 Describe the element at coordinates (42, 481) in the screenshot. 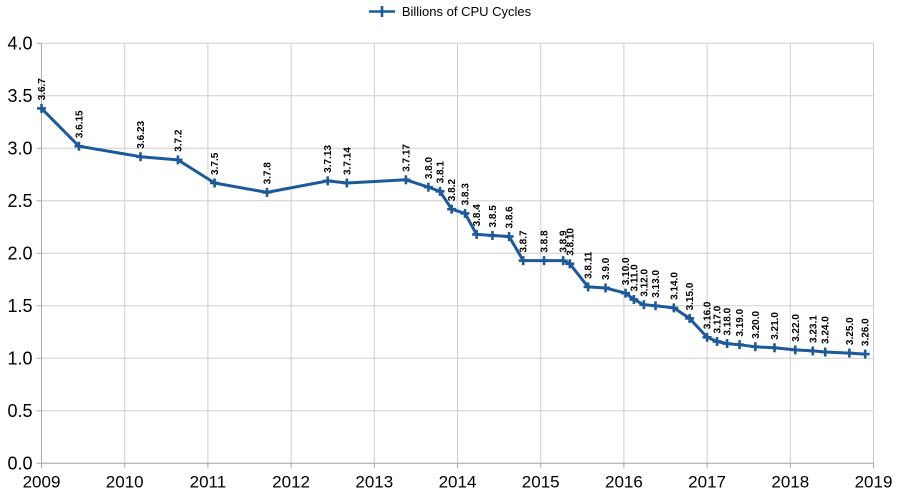

I see `x-tick-label: 2009` at that location.